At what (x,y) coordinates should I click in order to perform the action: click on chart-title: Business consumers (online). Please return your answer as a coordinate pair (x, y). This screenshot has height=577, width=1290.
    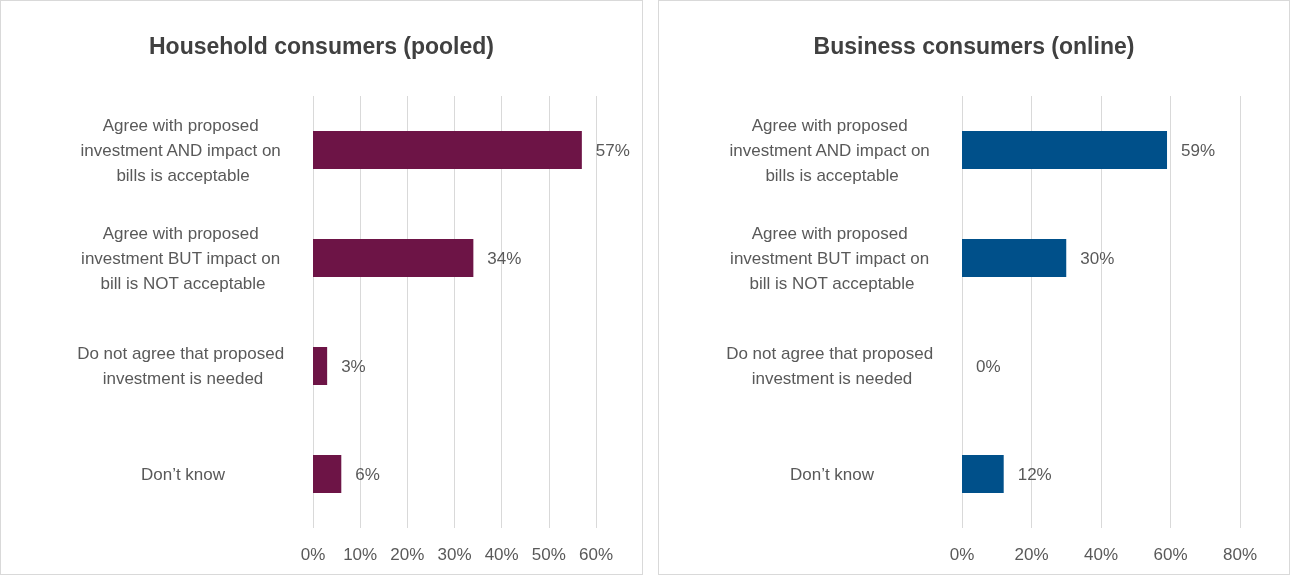
    Looking at the image, I should click on (974, 45).